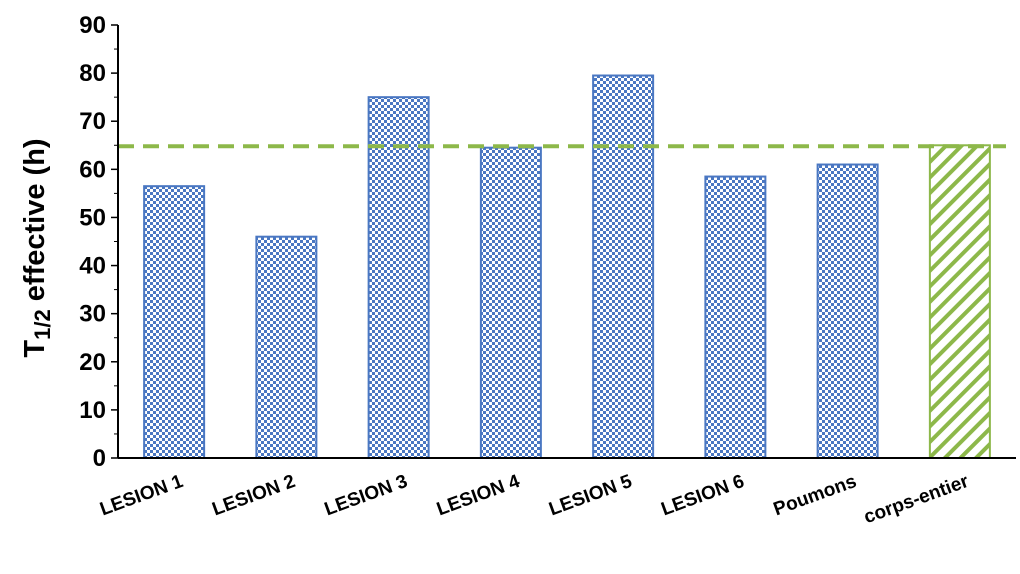 The width and height of the screenshot is (1020, 574). What do you see at coordinates (92, 410) in the screenshot?
I see `y-tick-label: 10` at bounding box center [92, 410].